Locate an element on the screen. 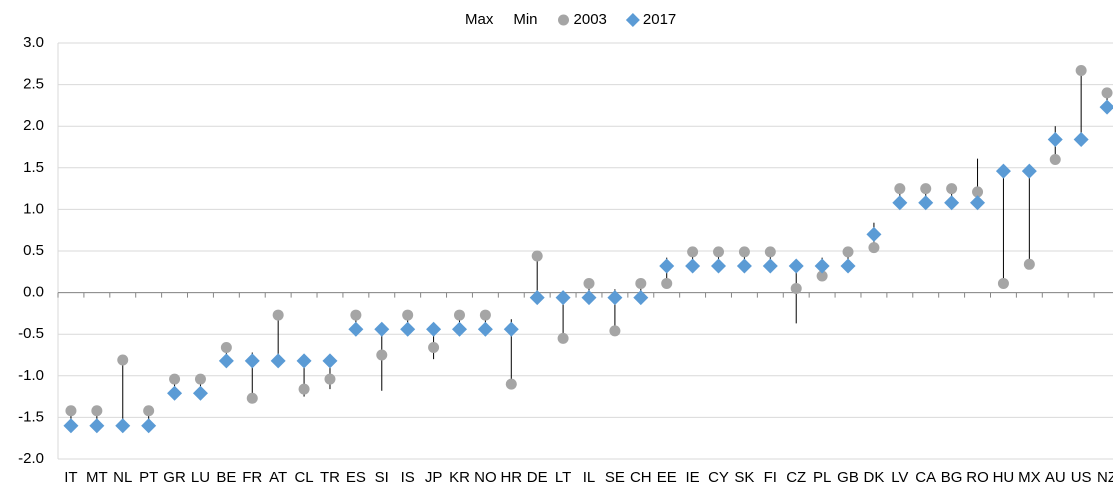  y-tick-label: 3.0 is located at coordinates (33, 42).